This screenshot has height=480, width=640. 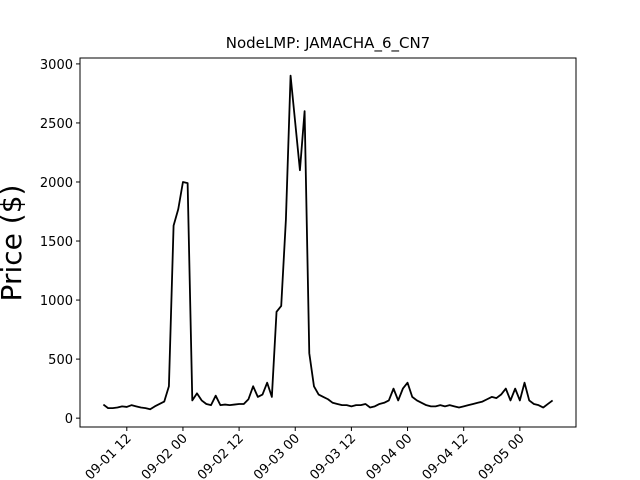 What do you see at coordinates (60, 360) in the screenshot?
I see `y-tick-label: 500` at bounding box center [60, 360].